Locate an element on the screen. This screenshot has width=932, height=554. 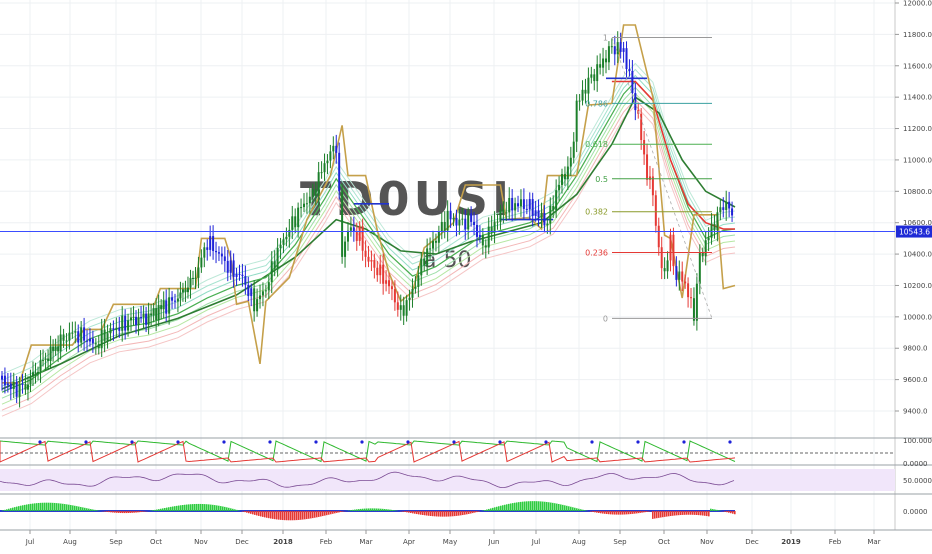
fib-level-label: 0.5 is located at coordinates (601, 179).